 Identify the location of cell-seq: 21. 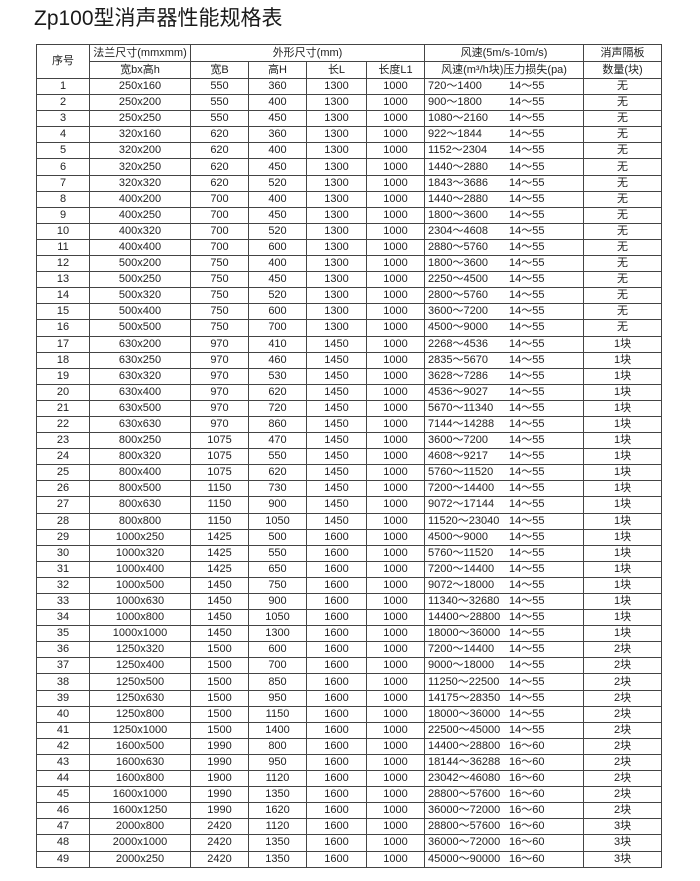
(63, 408).